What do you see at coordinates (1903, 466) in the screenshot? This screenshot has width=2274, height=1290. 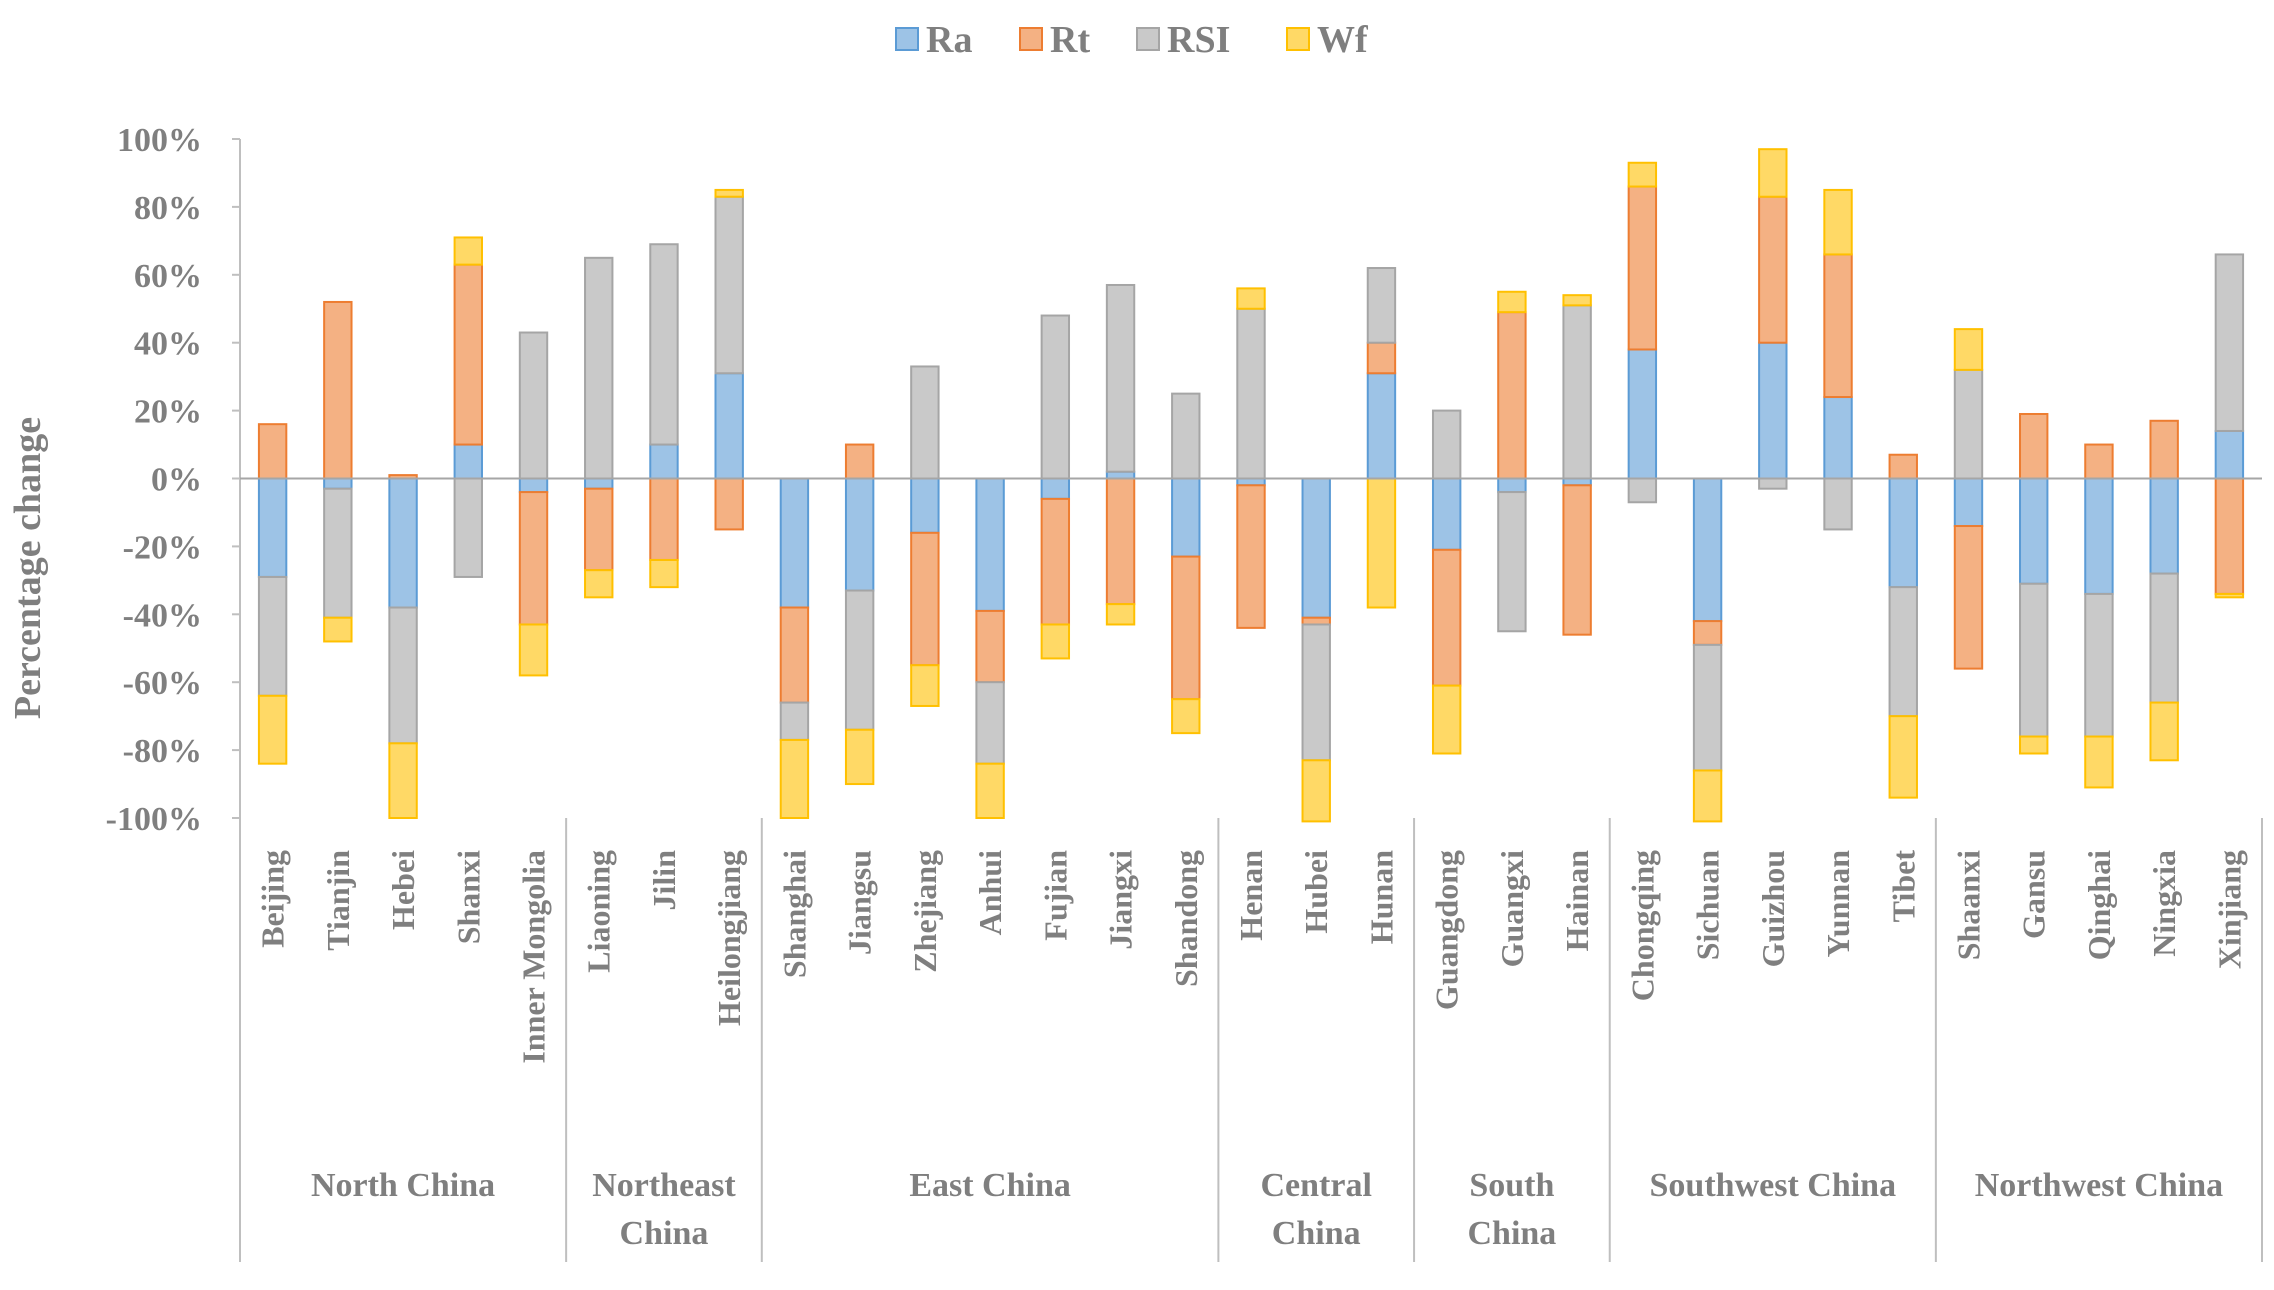 I see `bar-rt-tibet` at bounding box center [1903, 466].